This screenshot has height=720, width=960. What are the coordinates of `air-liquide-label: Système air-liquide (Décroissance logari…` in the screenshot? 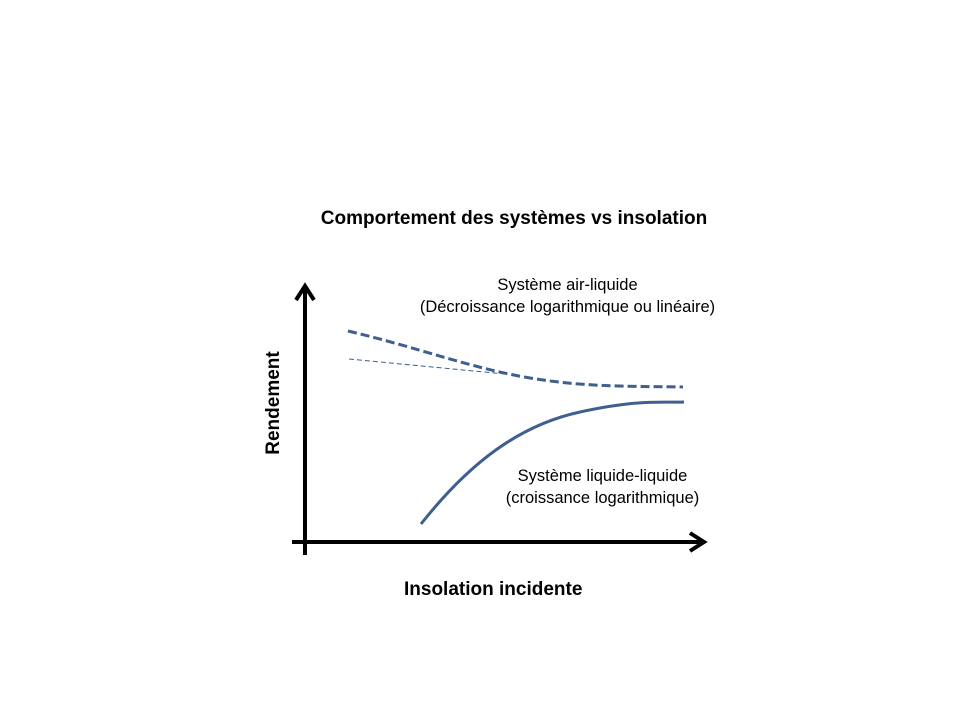 It's located at (567, 296).